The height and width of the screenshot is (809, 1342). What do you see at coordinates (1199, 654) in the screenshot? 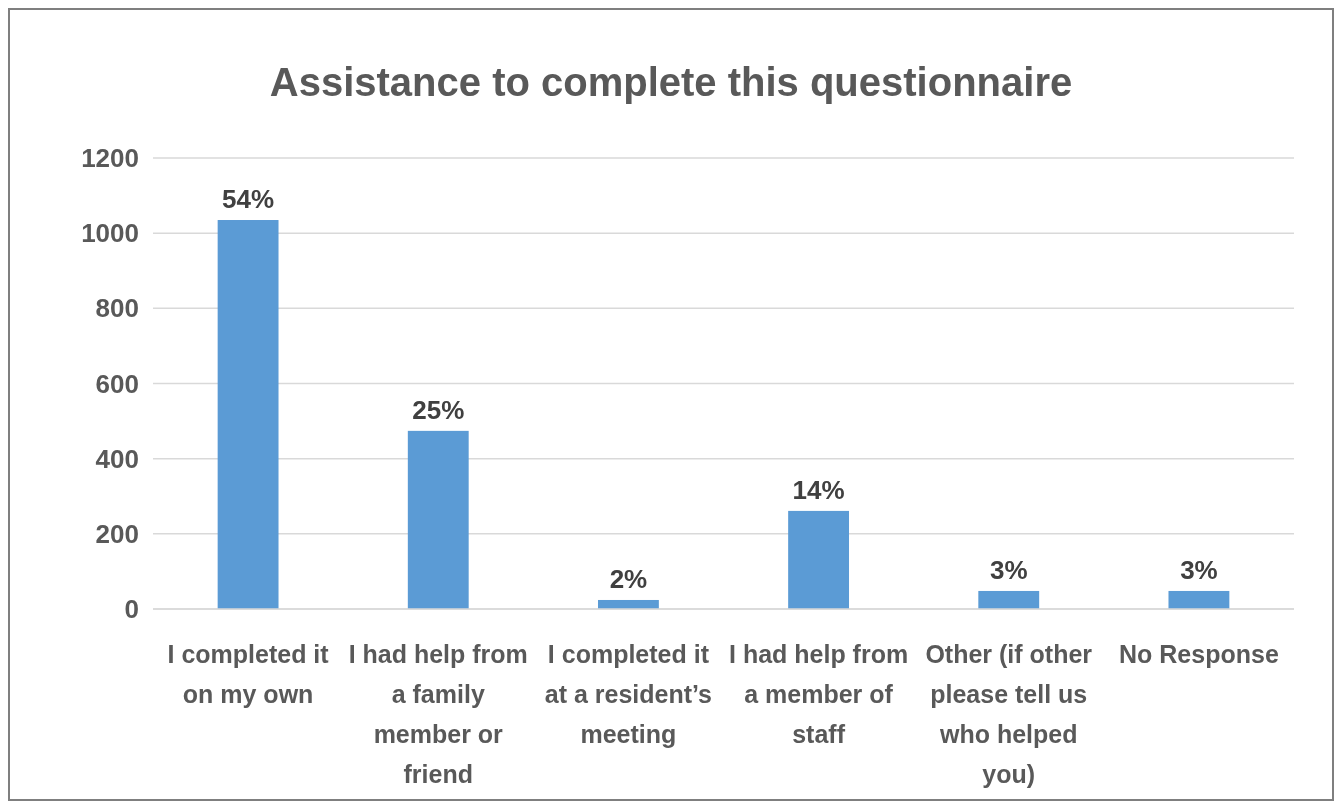
I see `x-tick-label: No Response` at bounding box center [1199, 654].